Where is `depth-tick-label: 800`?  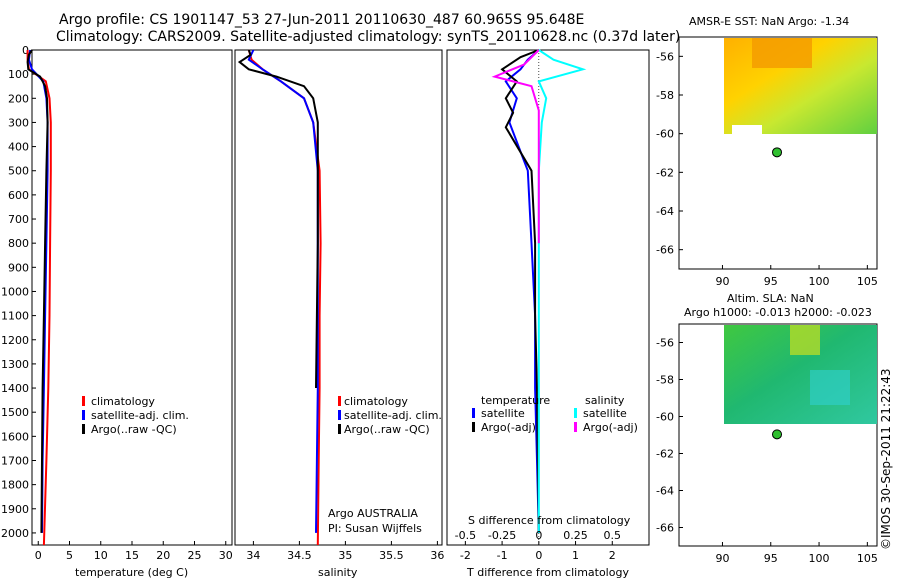 depth-tick-label: 800 is located at coordinates (18, 243).